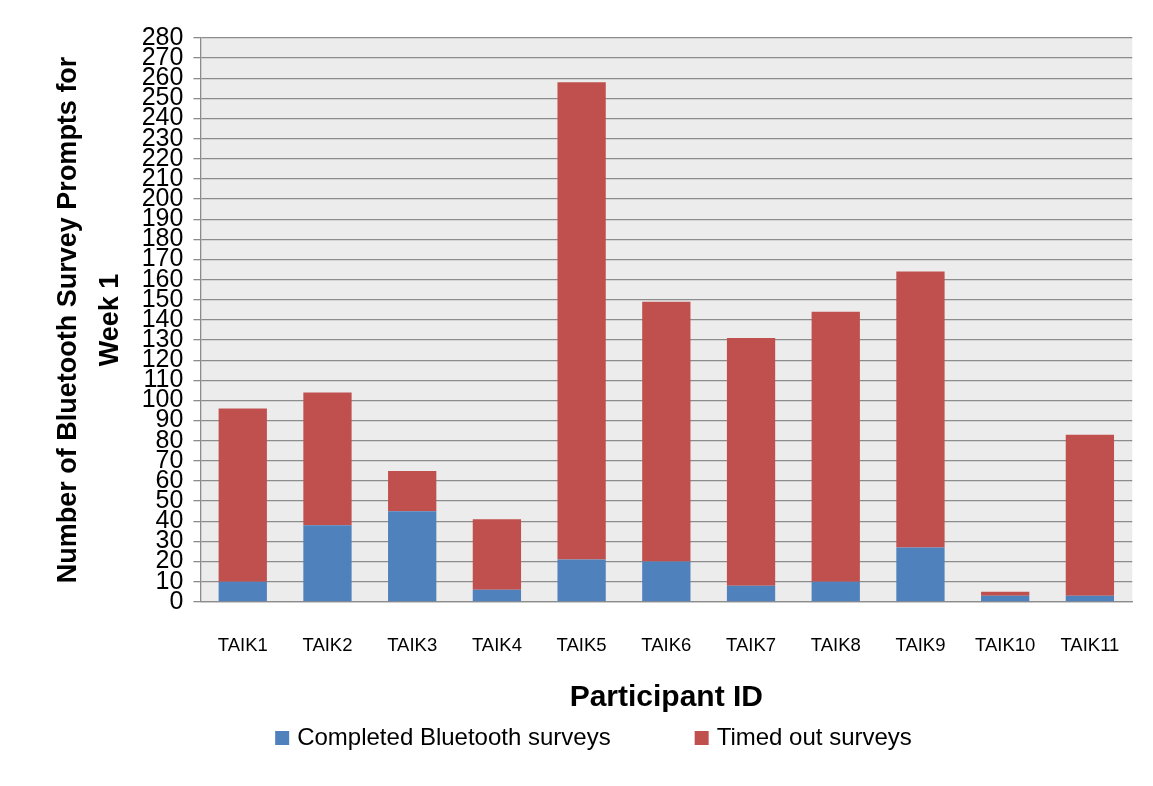 The image size is (1153, 786). I want to click on legend-label: Completed Bluetooth surveys, so click(454, 736).